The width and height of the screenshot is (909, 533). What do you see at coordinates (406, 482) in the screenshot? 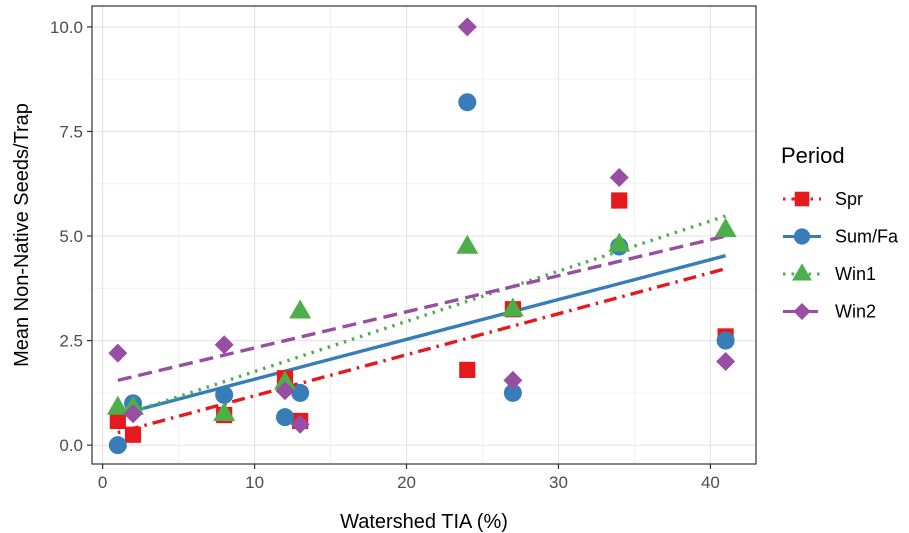
I see `x-tick-label: 20` at bounding box center [406, 482].